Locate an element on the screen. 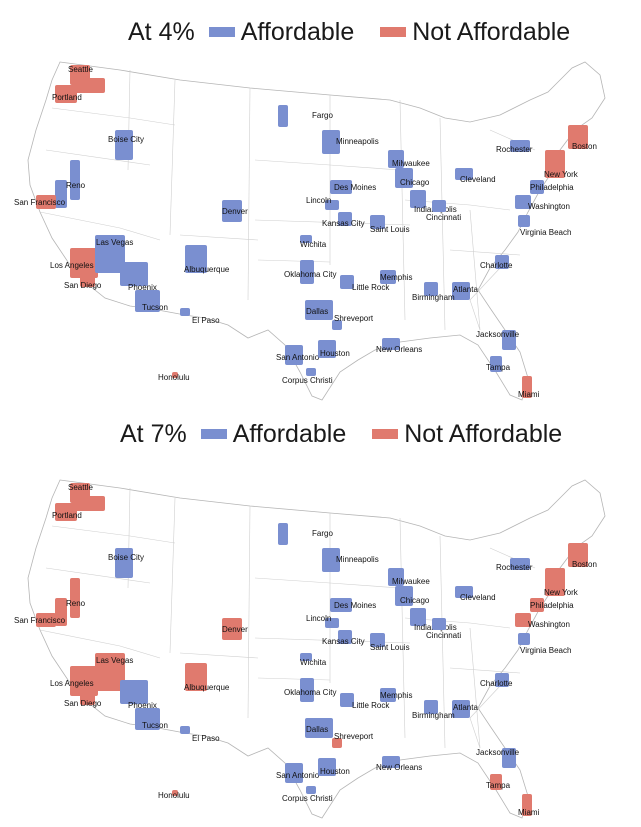  city-label-cincinnati: Cincinnati is located at coordinates (443, 635).